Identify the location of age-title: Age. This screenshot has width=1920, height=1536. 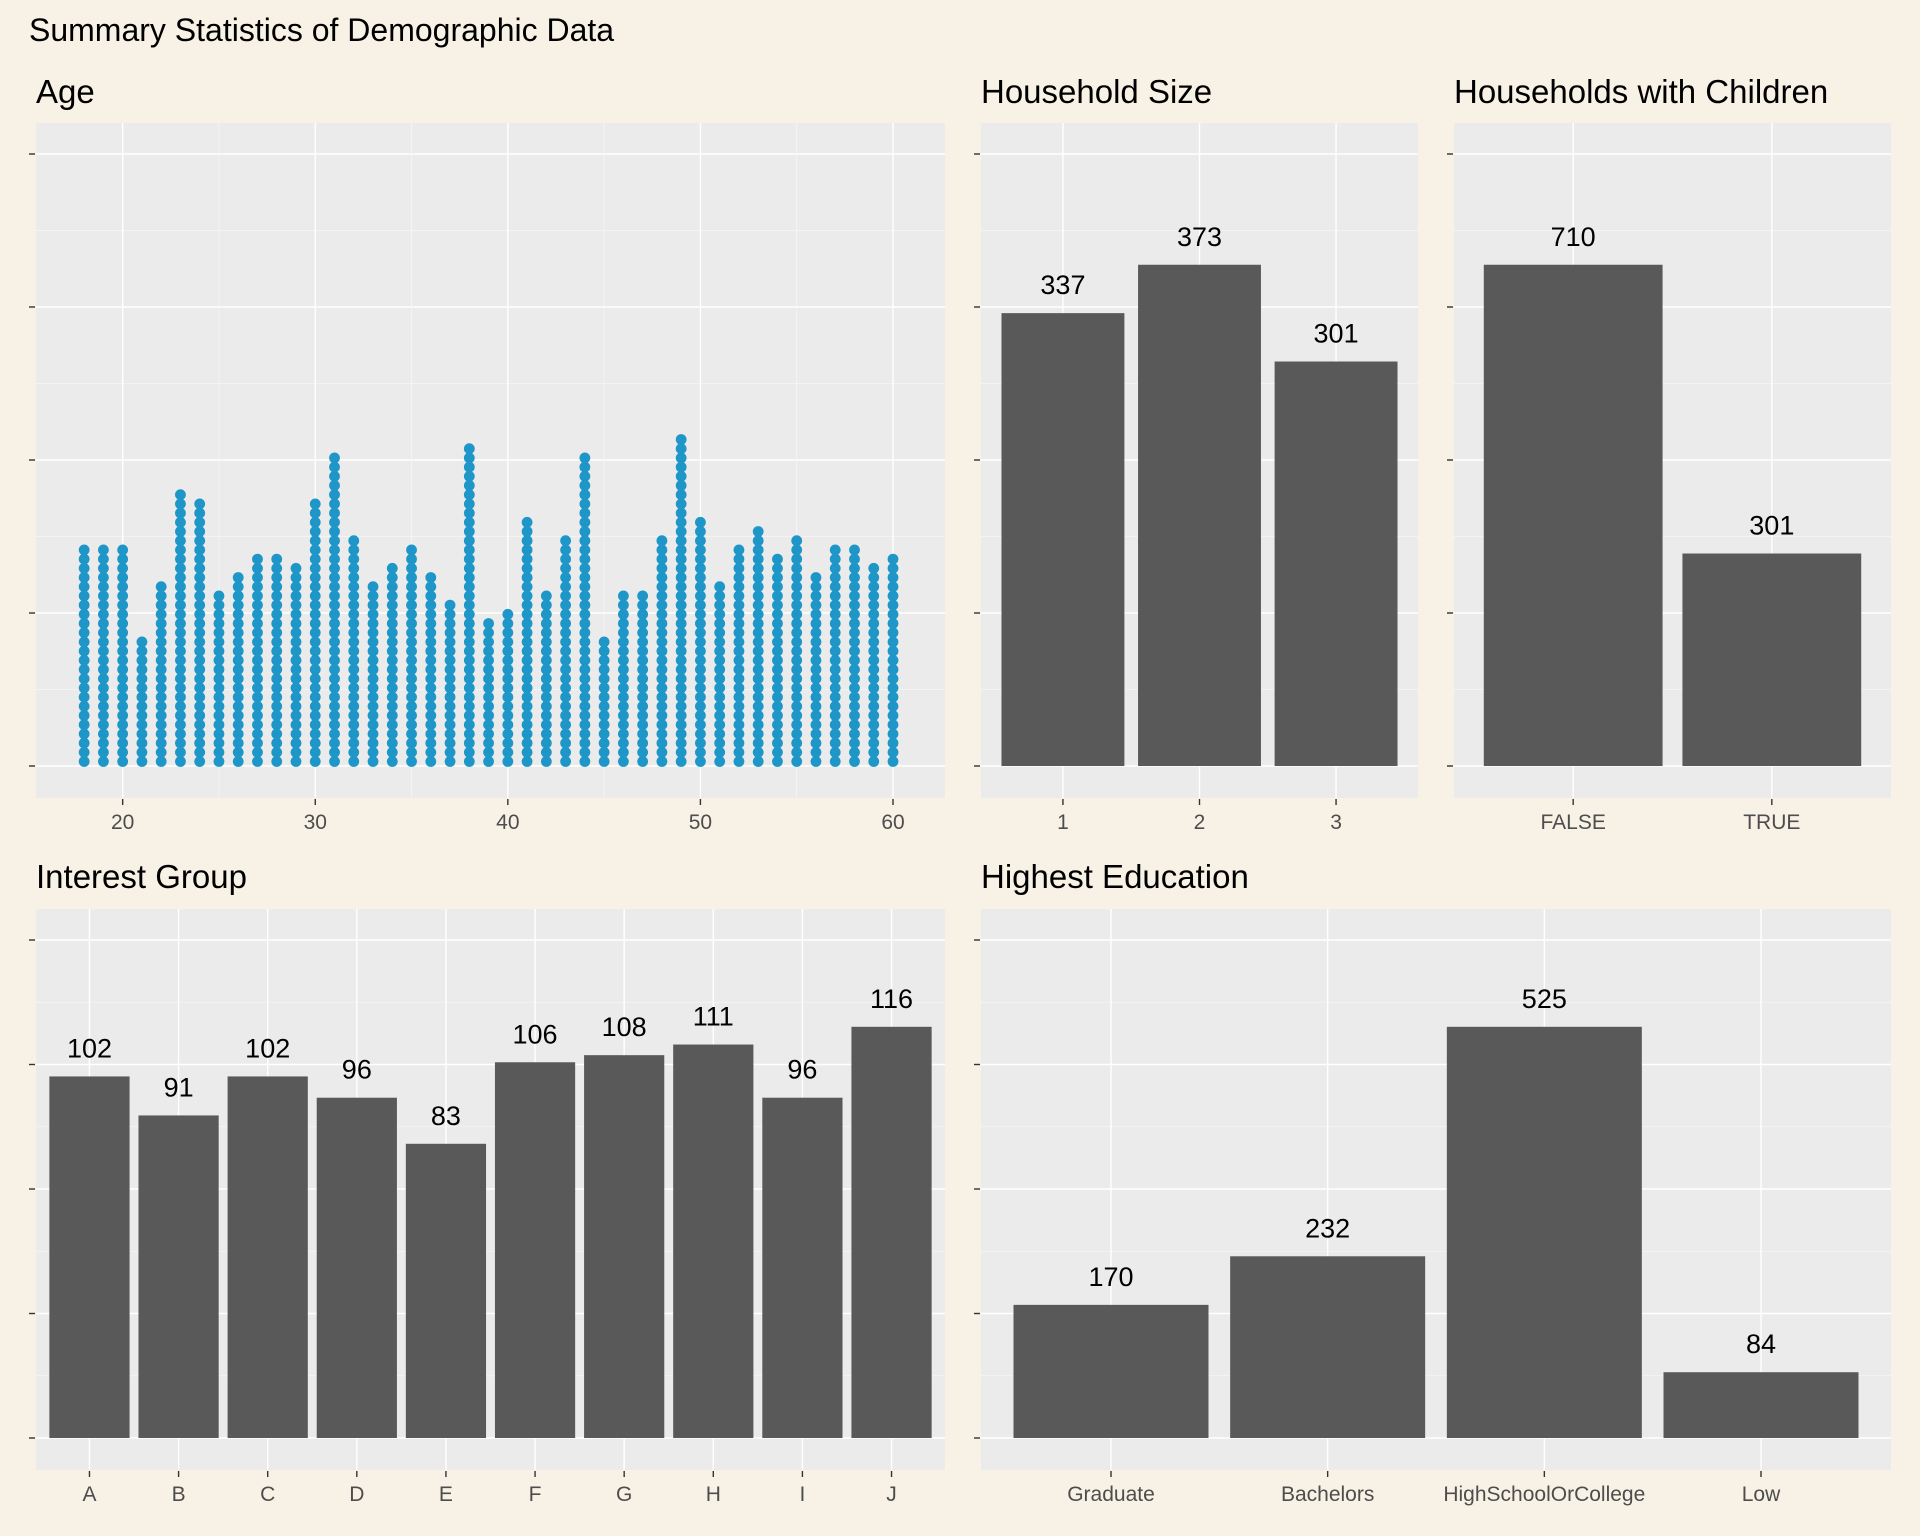
(65, 91).